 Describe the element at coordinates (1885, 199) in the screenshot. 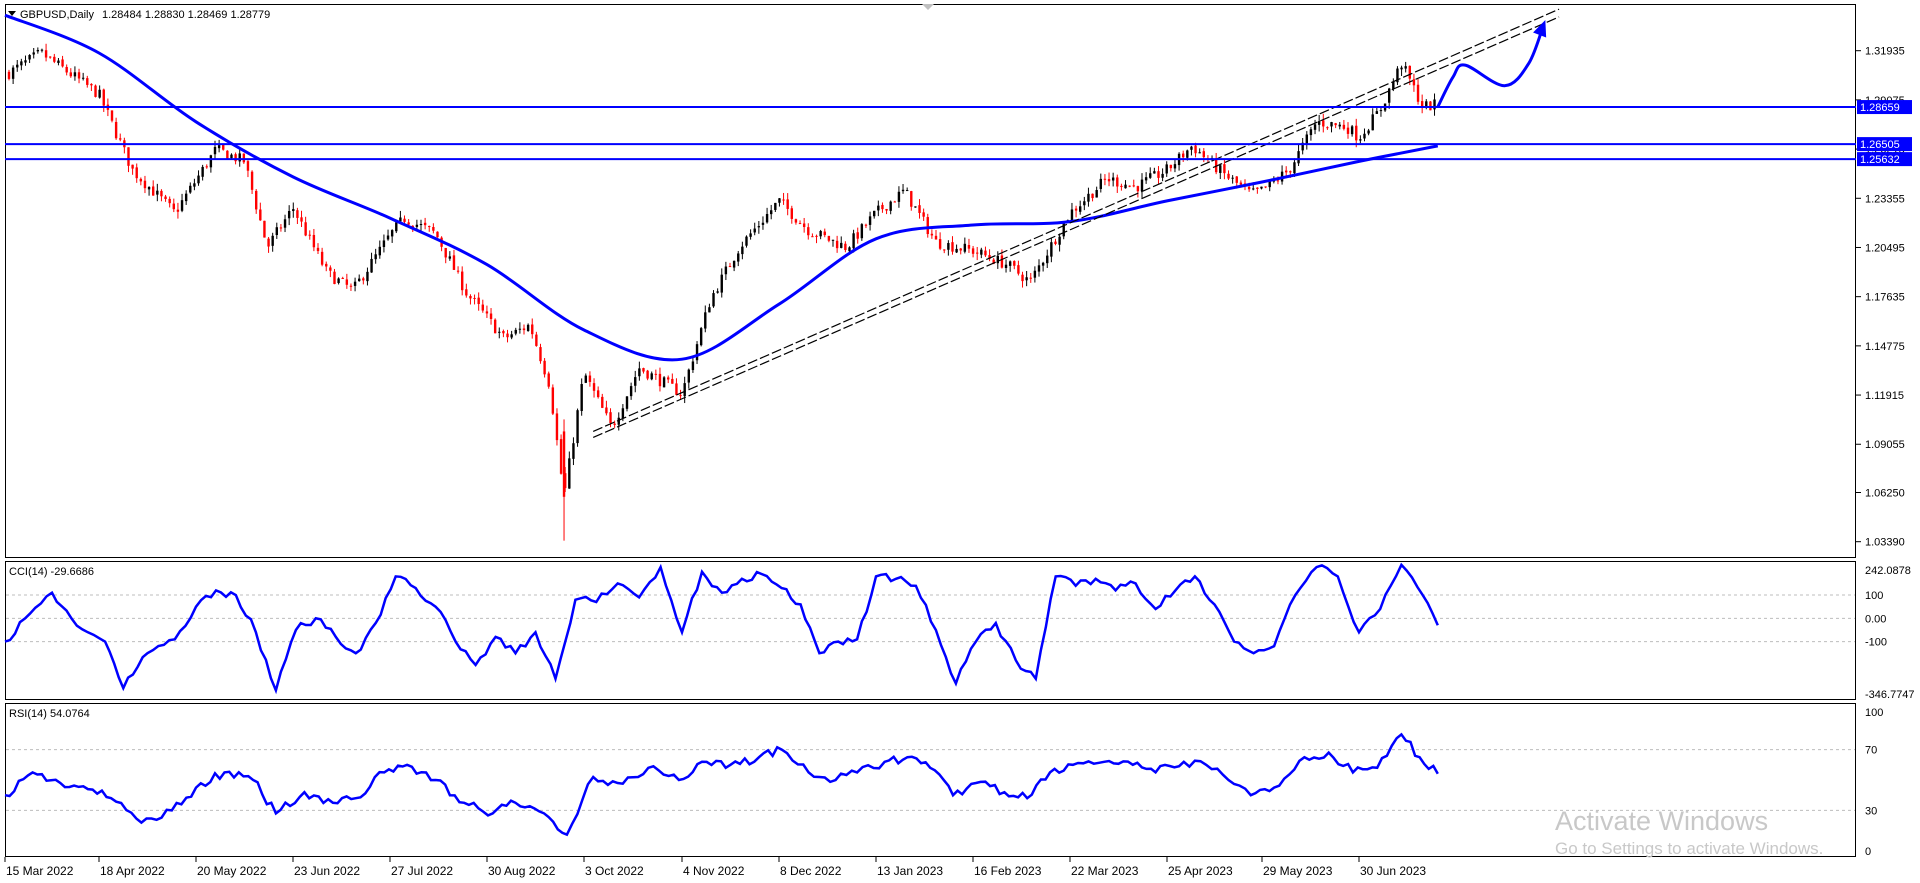

I see `price-axis-label: 1.23355` at that location.